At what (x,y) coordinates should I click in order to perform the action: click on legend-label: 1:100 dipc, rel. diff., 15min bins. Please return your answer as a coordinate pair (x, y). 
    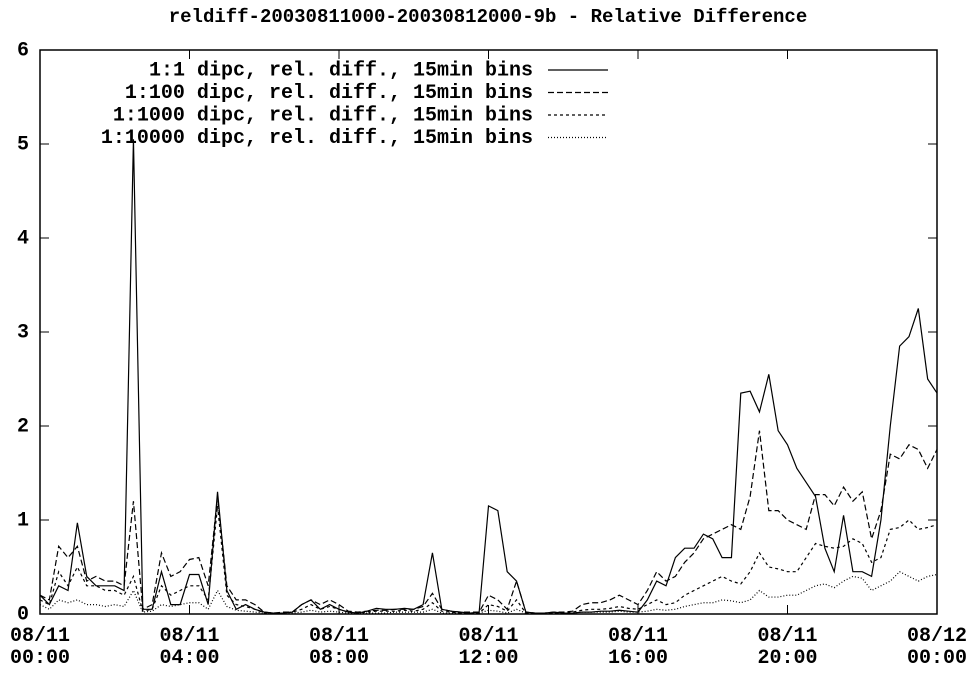
    Looking at the image, I should click on (329, 93).